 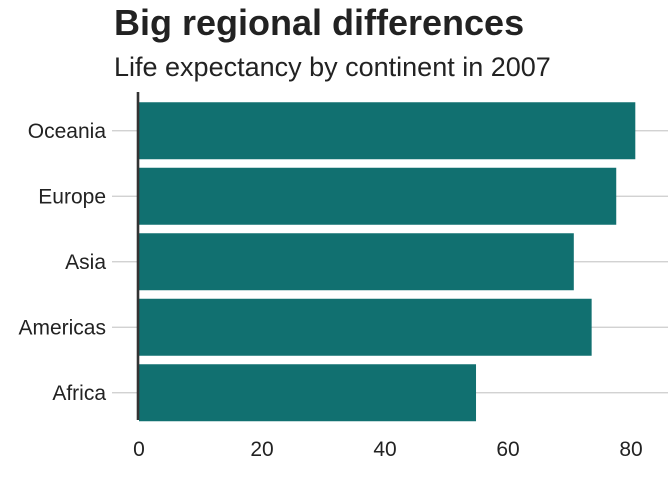 What do you see at coordinates (72, 196) in the screenshot?
I see `y-tick-label-europe: Europe` at bounding box center [72, 196].